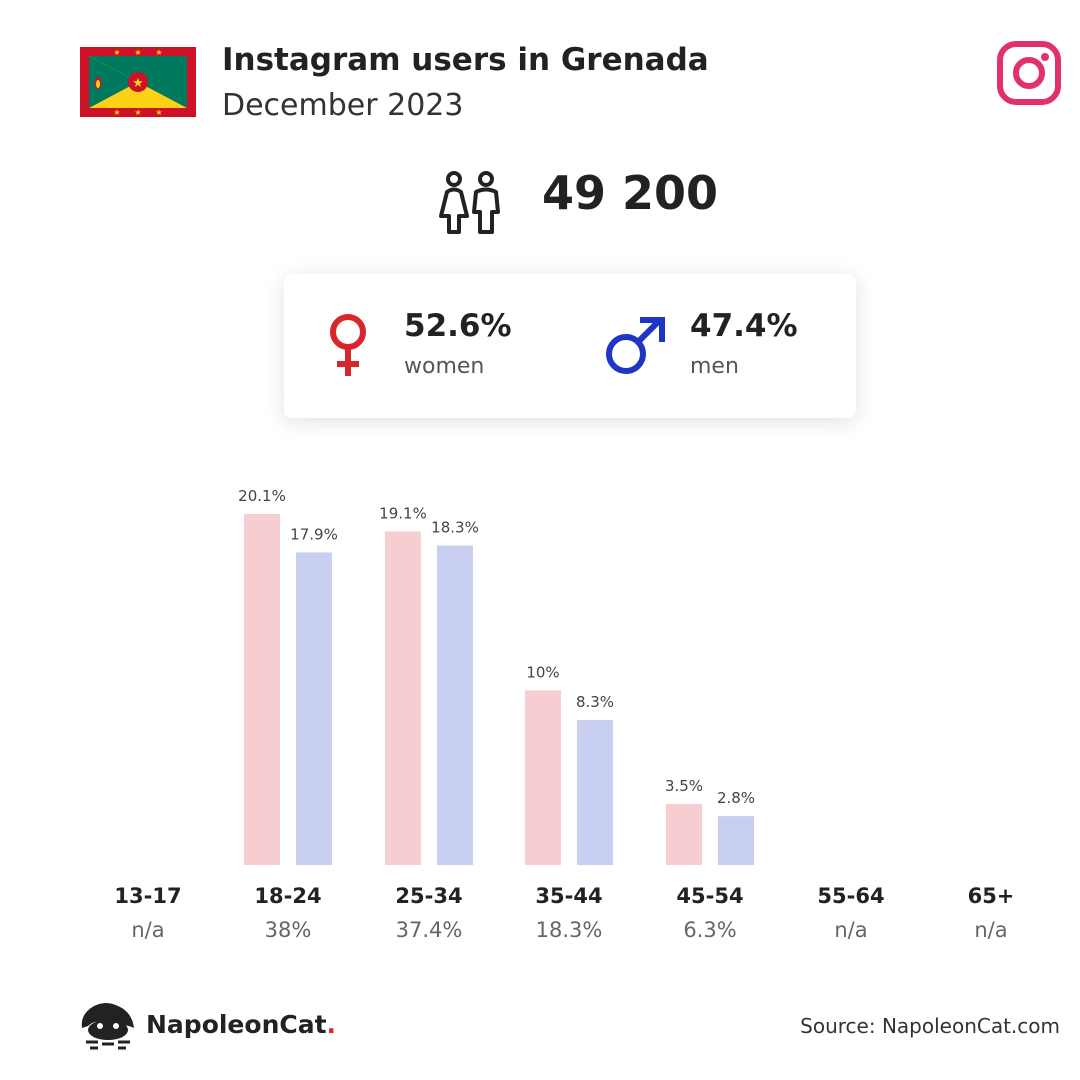  Describe the element at coordinates (429, 930) in the screenshot. I see `age-group-total: 37.4%` at that location.